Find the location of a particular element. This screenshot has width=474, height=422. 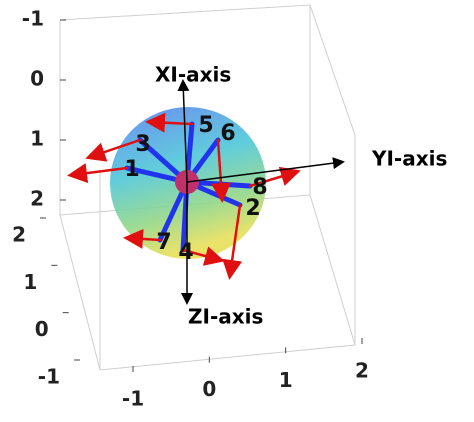

x-tick-label: 1 is located at coordinates (37, 139).